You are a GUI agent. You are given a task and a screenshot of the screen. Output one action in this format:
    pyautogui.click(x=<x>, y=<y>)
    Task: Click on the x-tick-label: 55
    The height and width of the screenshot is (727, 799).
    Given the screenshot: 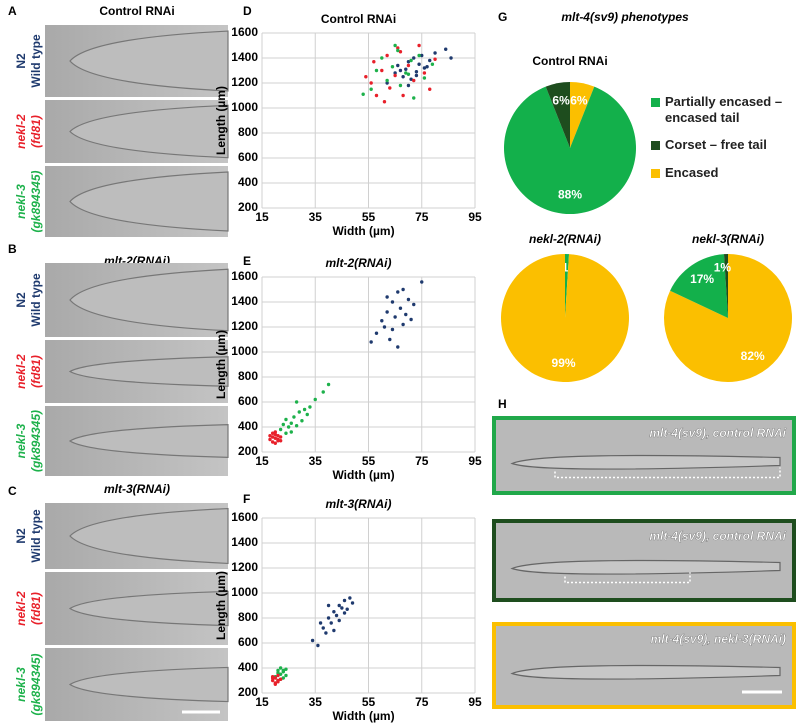 What is the action you would take?
    pyautogui.click(x=369, y=461)
    